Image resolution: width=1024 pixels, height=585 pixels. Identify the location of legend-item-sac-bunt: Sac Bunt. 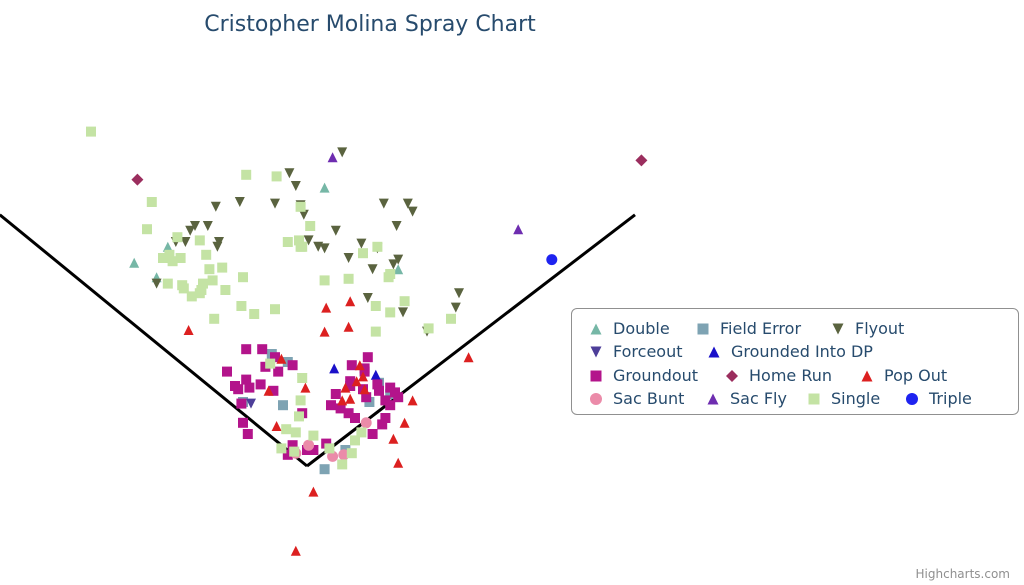
(636, 398).